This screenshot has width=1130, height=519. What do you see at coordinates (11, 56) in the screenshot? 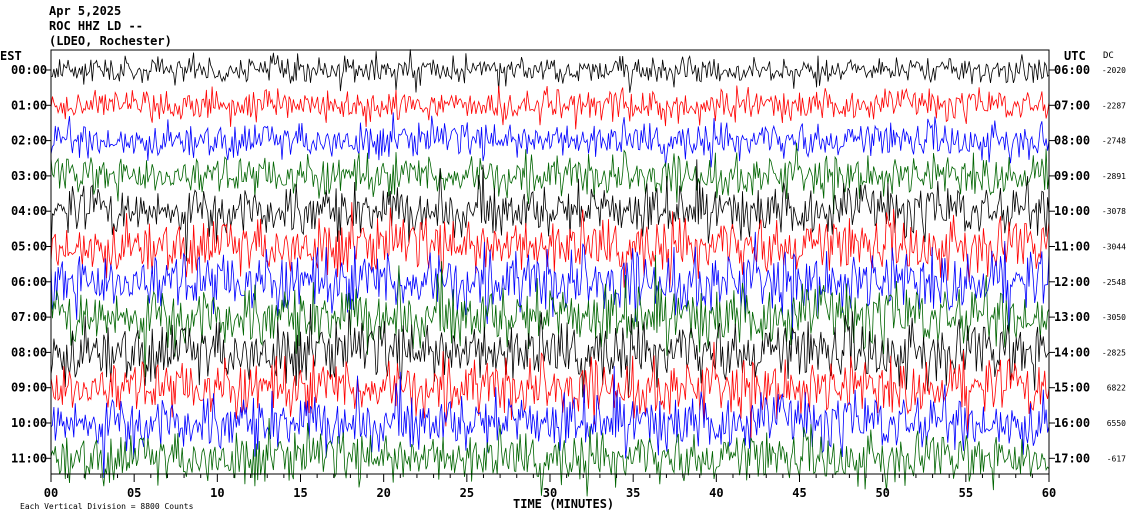
I see `est-axis-title: EST` at bounding box center [11, 56].